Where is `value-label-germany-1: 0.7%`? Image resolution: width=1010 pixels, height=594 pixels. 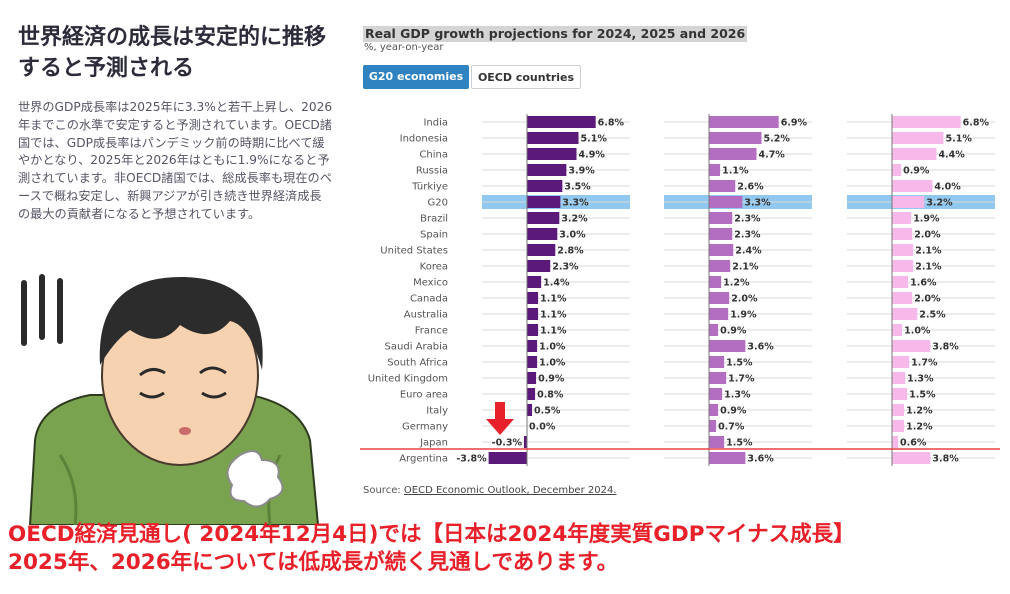 value-label-germany-1: 0.7% is located at coordinates (731, 427).